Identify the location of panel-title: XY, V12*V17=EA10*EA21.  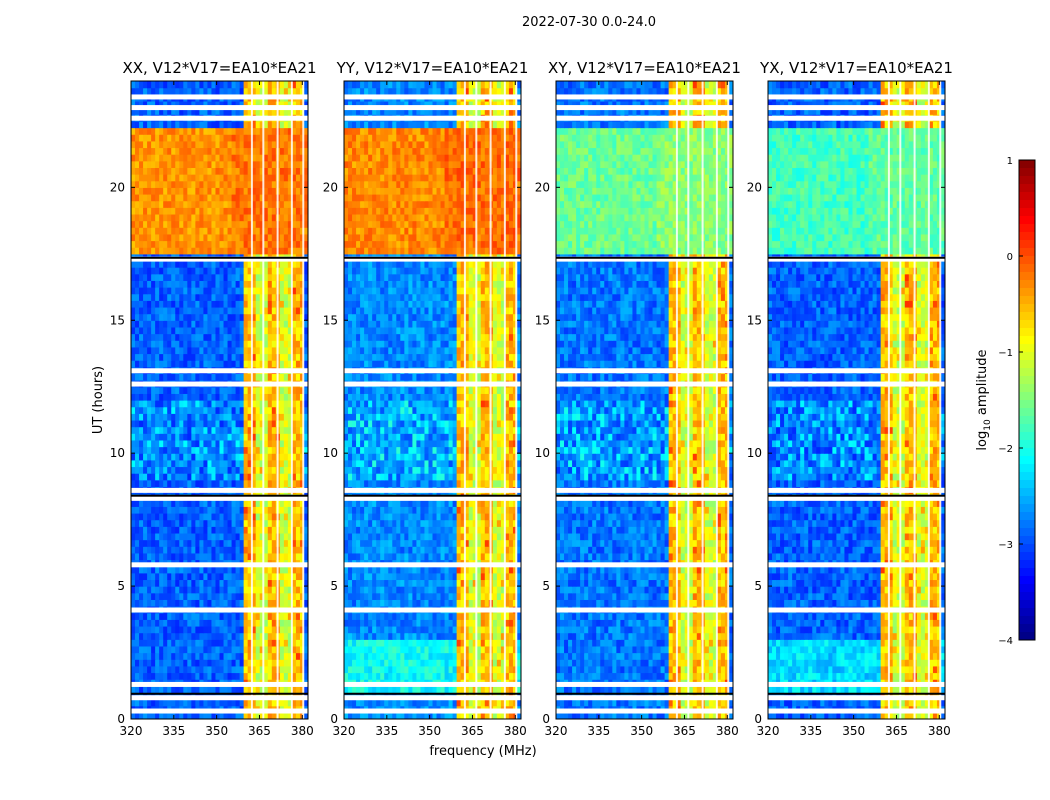
(644, 68).